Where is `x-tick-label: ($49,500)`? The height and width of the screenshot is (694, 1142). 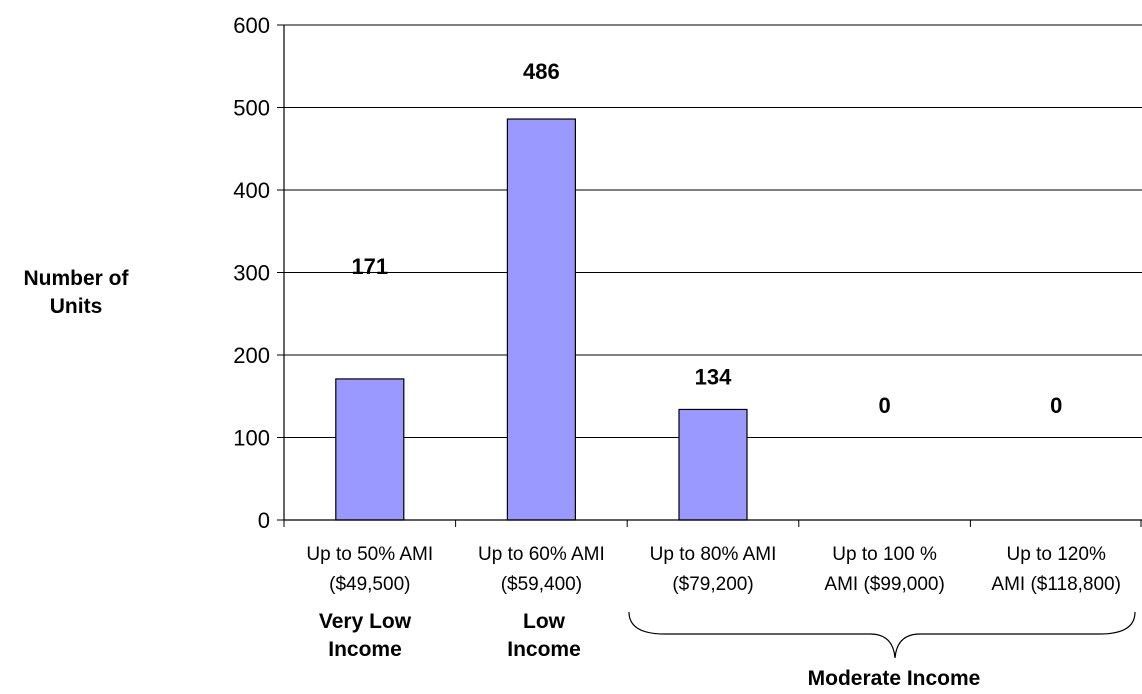 x-tick-label: ($49,500) is located at coordinates (369, 584).